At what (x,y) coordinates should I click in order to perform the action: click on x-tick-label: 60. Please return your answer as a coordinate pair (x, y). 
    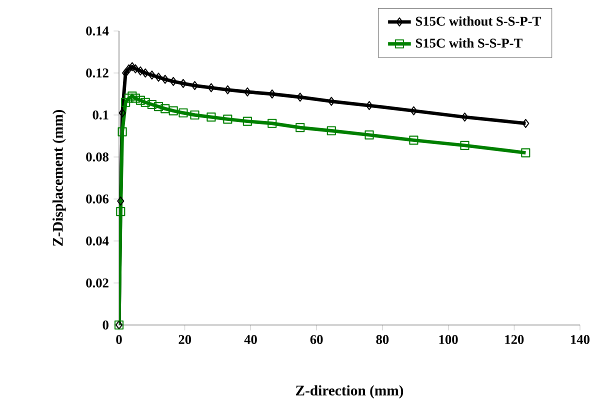
    Looking at the image, I should click on (316, 339).